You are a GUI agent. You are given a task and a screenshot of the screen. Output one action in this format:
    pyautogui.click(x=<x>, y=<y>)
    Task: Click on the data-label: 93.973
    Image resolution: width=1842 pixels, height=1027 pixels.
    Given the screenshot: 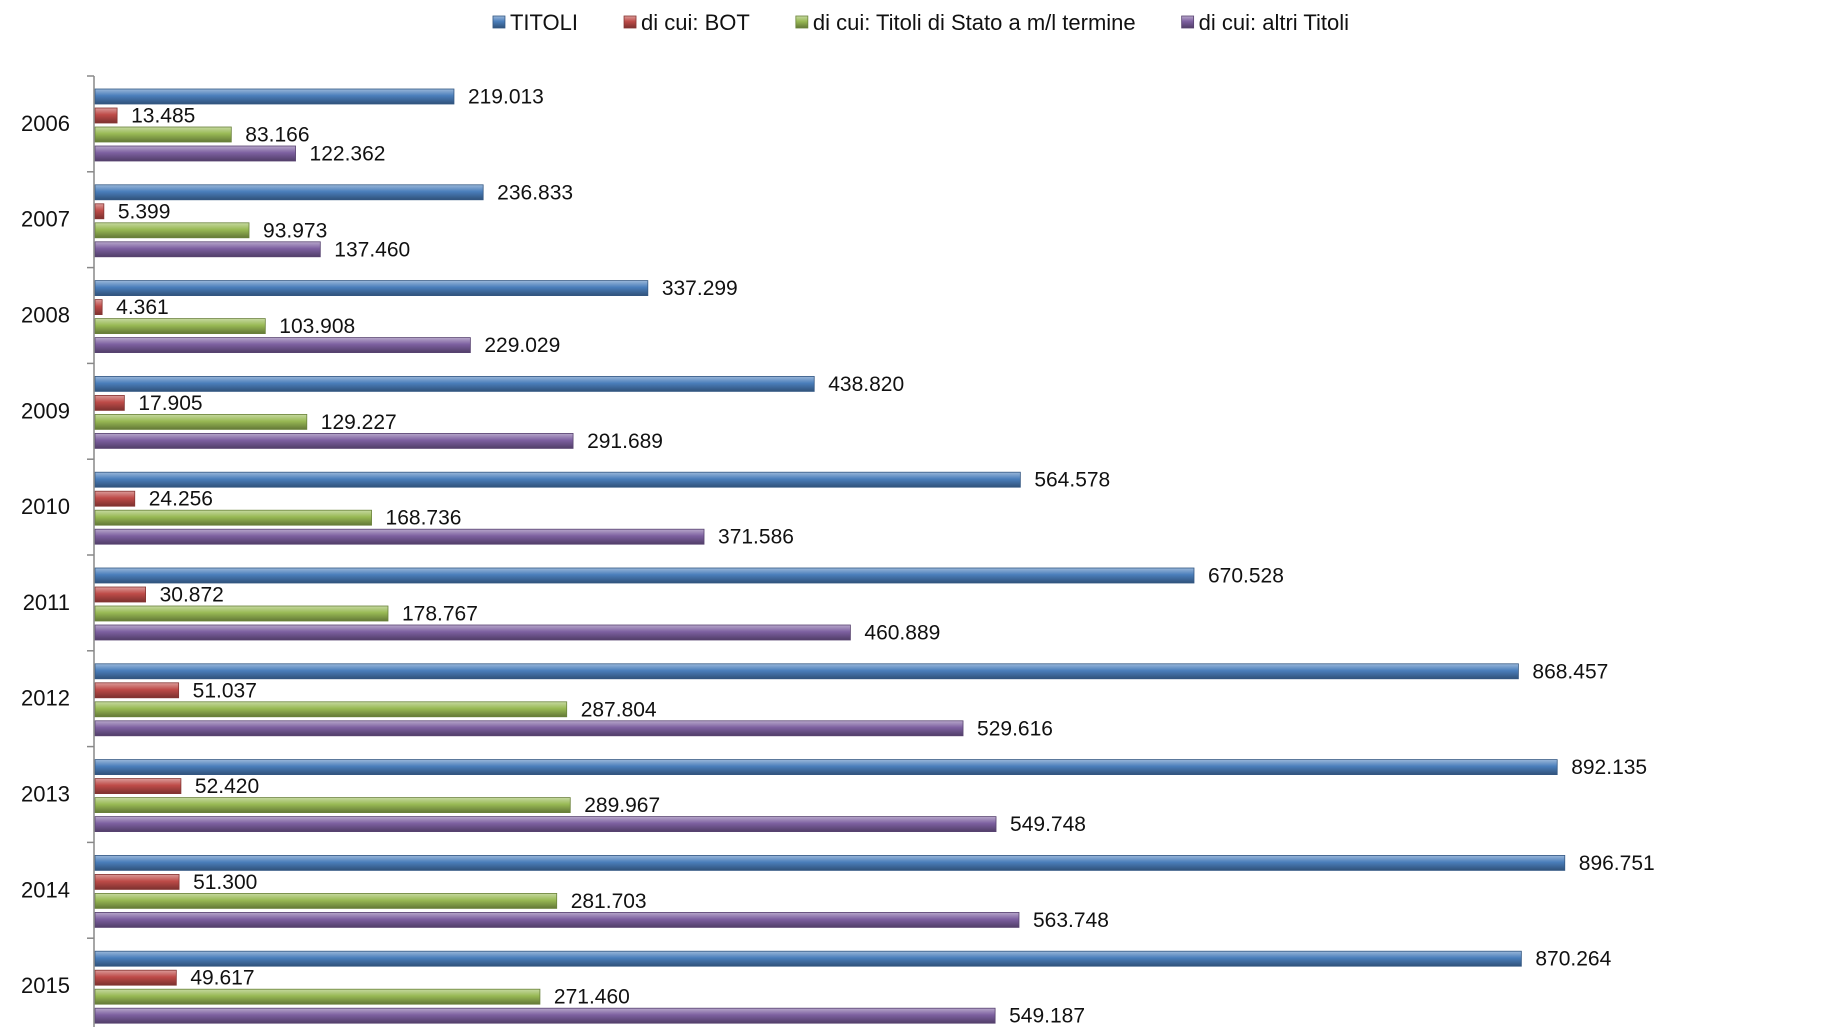 What is the action you would take?
    pyautogui.click(x=295, y=230)
    